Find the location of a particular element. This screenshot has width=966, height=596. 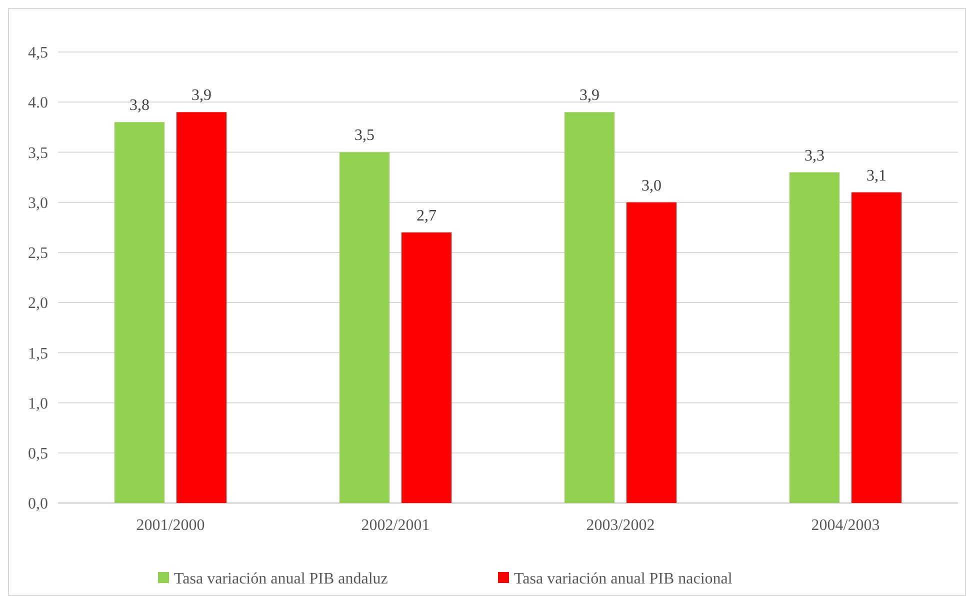

y-tick-label: 3,0 is located at coordinates (38, 203).